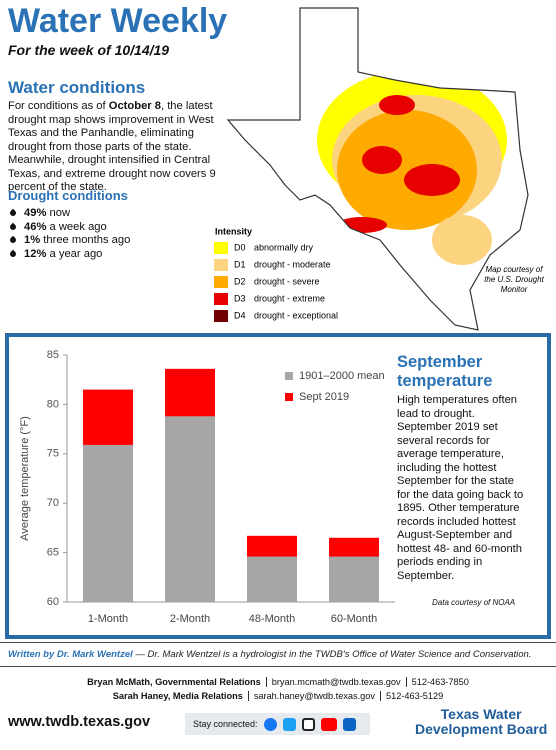  I want to click on logo: Texas Water Development Board, so click(481, 722).